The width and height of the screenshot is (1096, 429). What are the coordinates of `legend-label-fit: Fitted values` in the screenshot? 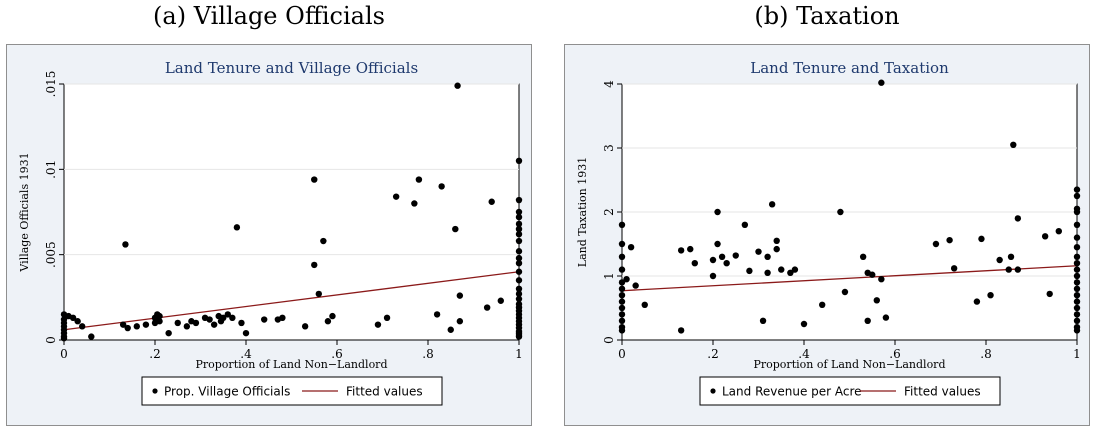 It's located at (384, 392).